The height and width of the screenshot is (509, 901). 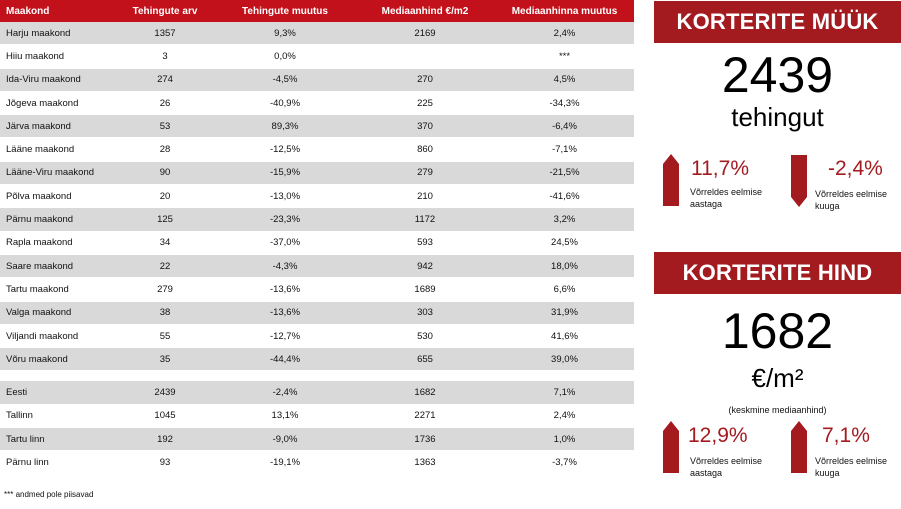 I want to click on col-header-deals-change: Tehingute muutus, so click(x=285, y=11).